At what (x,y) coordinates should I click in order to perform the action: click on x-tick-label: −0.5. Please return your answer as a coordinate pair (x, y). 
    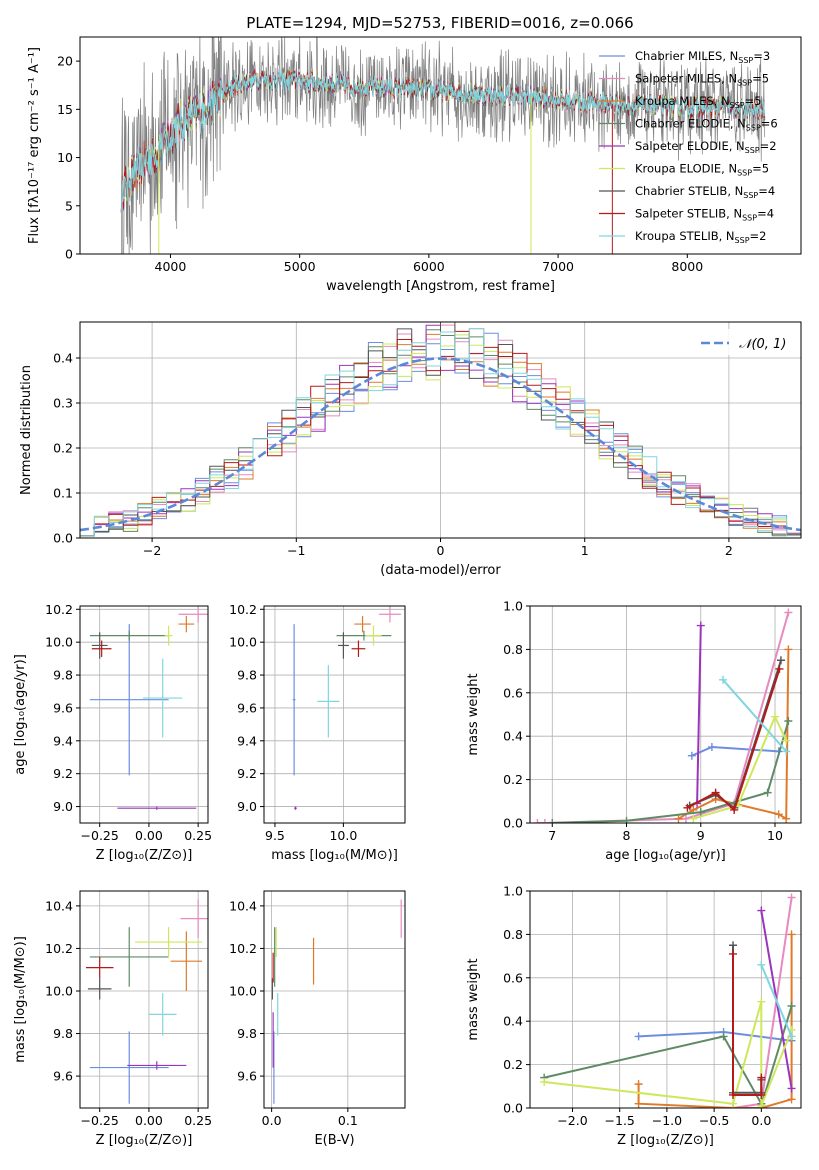
    Looking at the image, I should click on (714, 1120).